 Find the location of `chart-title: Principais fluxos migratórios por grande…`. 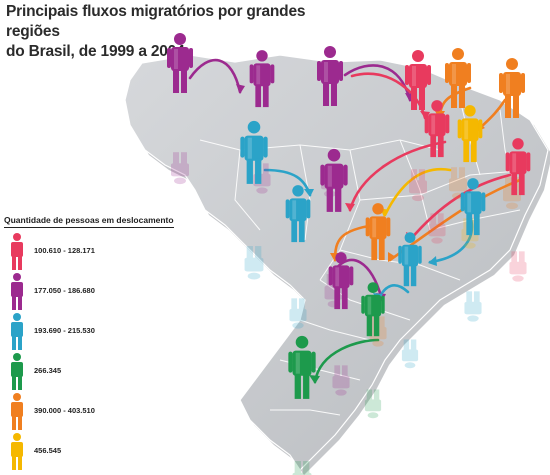

chart-title: Principais fluxos migratórios por grande… is located at coordinates (156, 32).